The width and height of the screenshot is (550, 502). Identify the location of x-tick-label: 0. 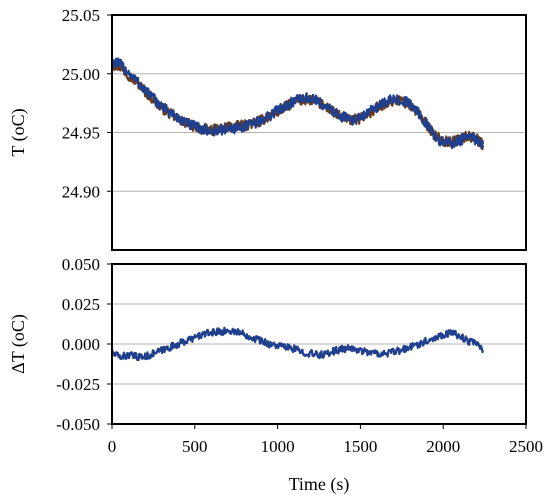
(112, 446).